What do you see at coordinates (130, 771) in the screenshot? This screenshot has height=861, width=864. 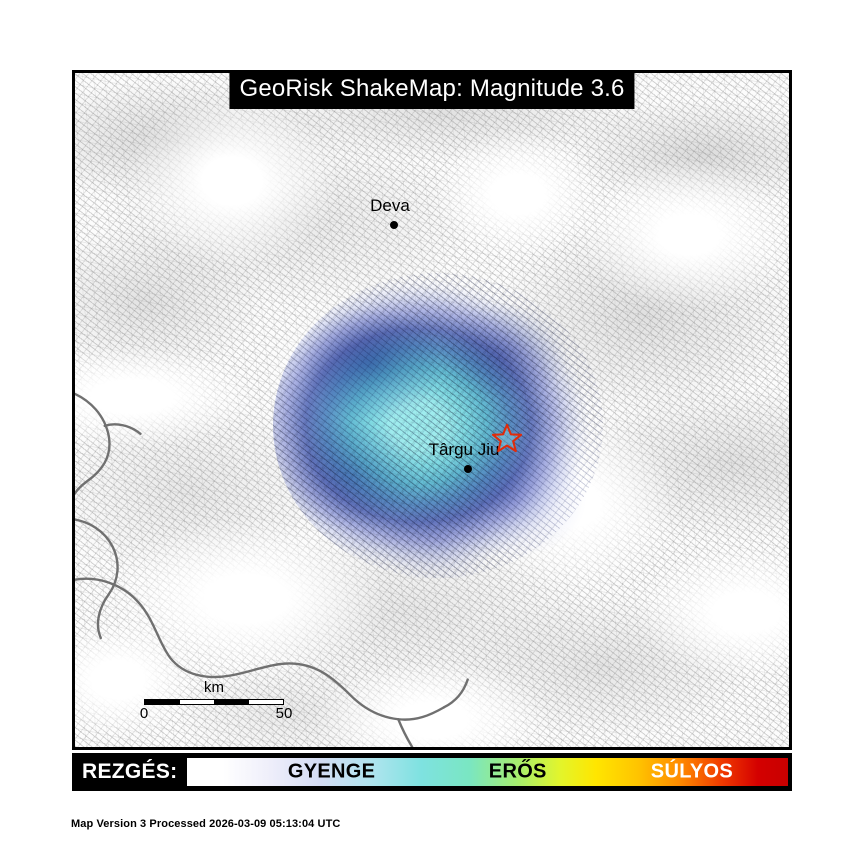 I see `legend-title: REZGÉS:` at bounding box center [130, 771].